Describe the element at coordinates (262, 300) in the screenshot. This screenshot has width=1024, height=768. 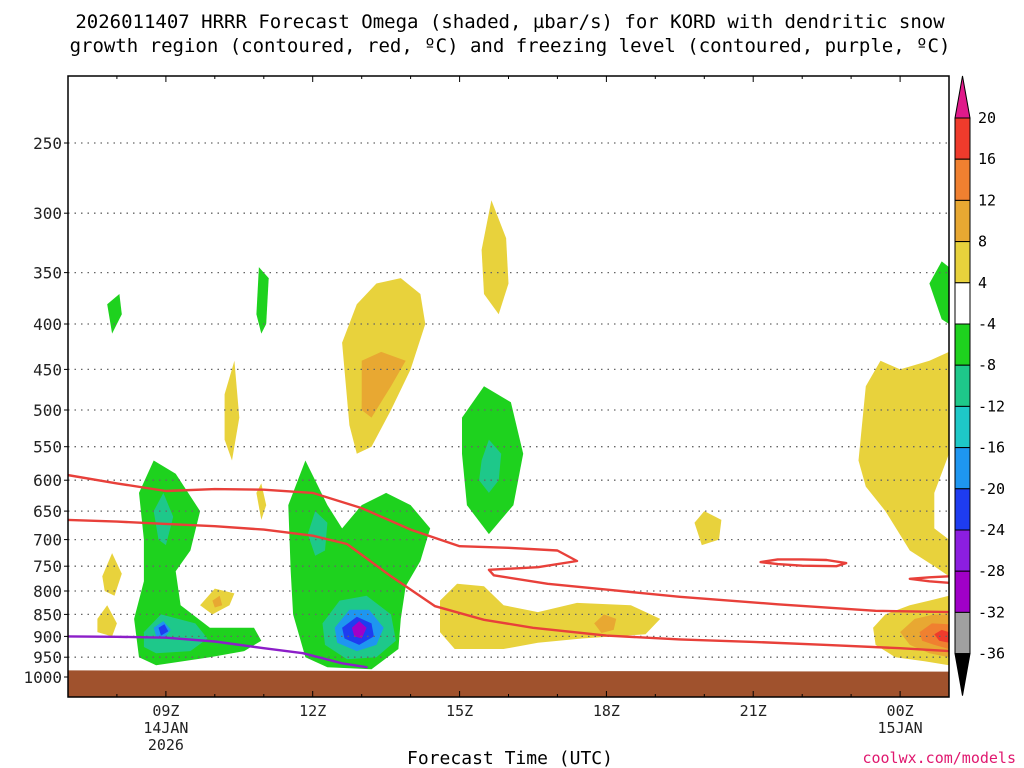
I see `omega-region-green-cell-11z-upper` at that location.